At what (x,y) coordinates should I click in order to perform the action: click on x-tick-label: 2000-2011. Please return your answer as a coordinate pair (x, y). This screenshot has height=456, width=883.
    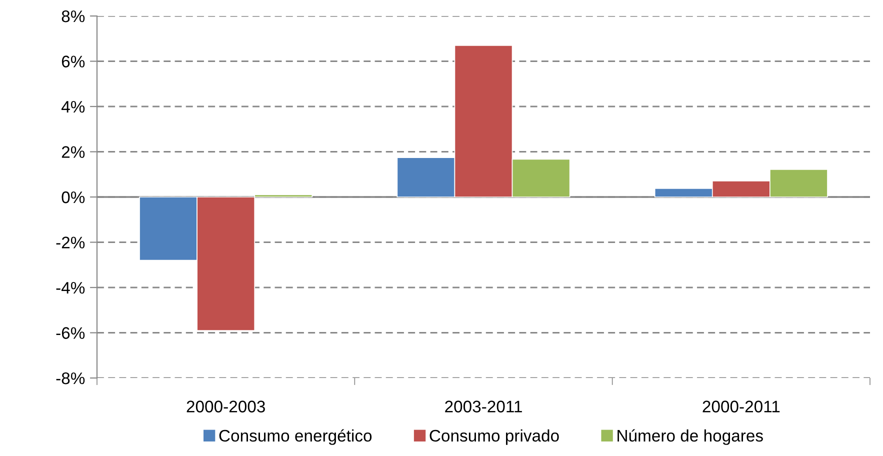
    Looking at the image, I should click on (741, 406).